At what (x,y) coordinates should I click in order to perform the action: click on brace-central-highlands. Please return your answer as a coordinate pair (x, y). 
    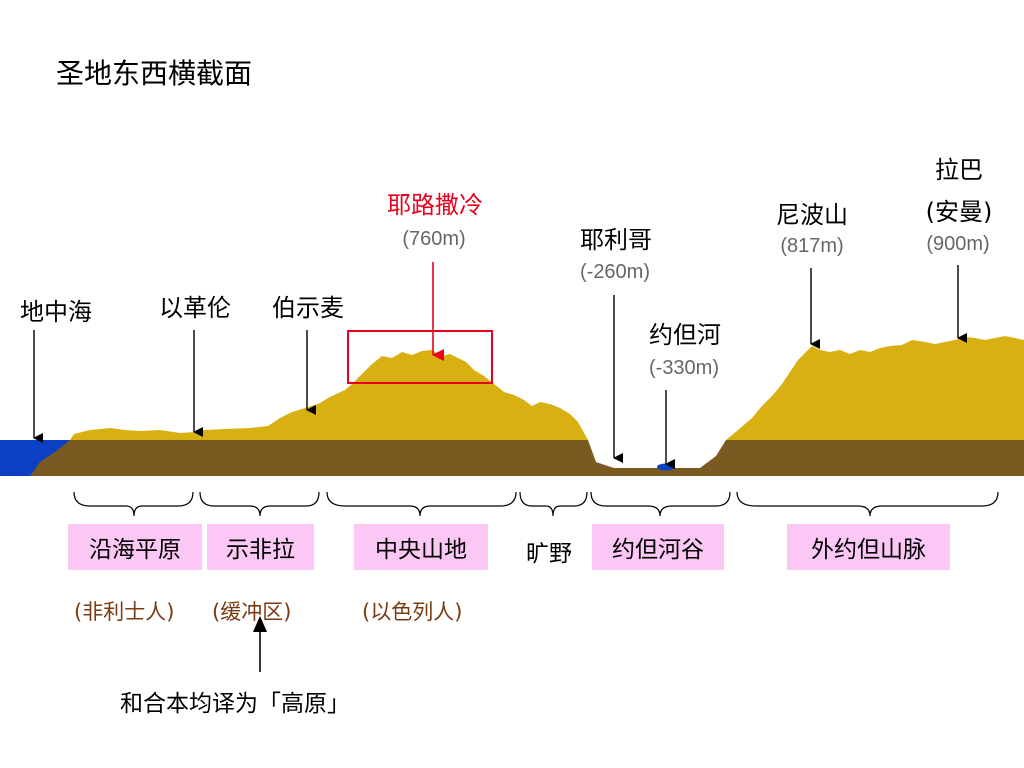
    Looking at the image, I should click on (421, 504).